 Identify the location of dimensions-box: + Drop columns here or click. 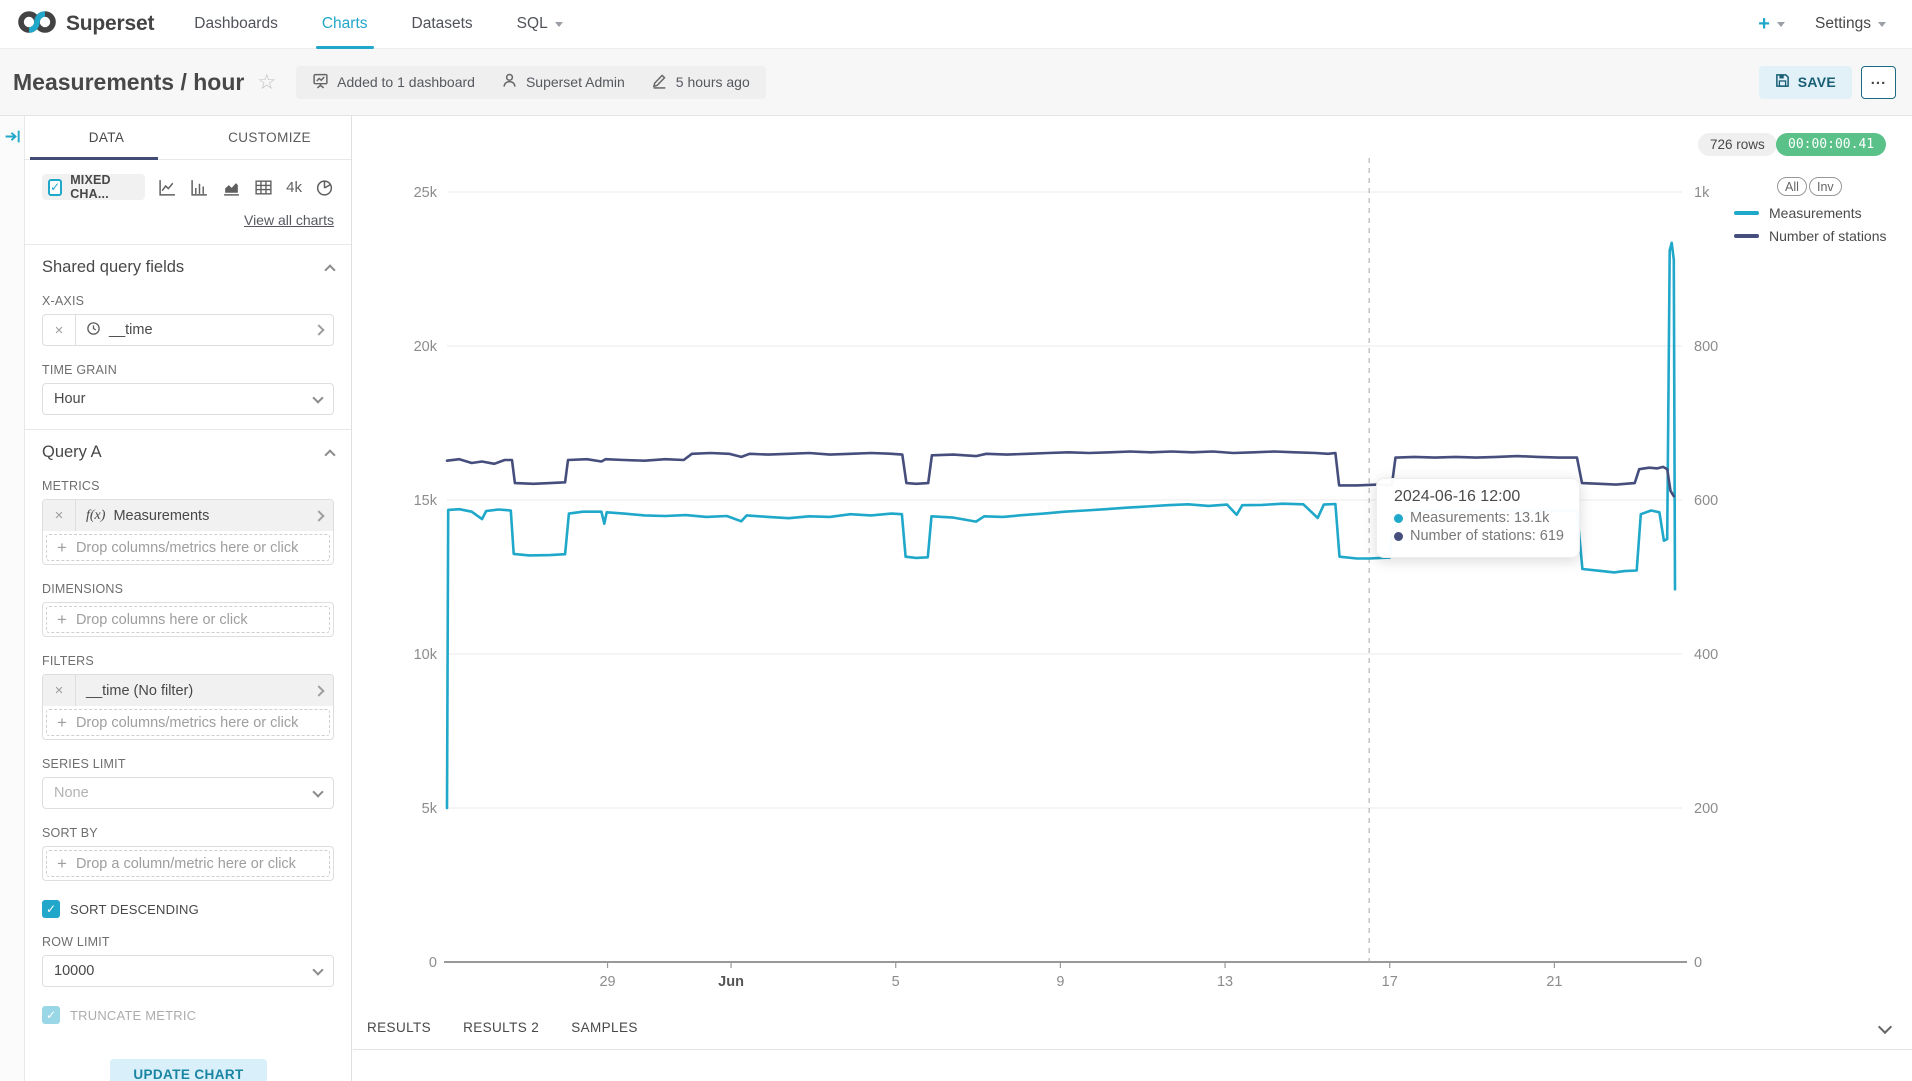
(188, 619).